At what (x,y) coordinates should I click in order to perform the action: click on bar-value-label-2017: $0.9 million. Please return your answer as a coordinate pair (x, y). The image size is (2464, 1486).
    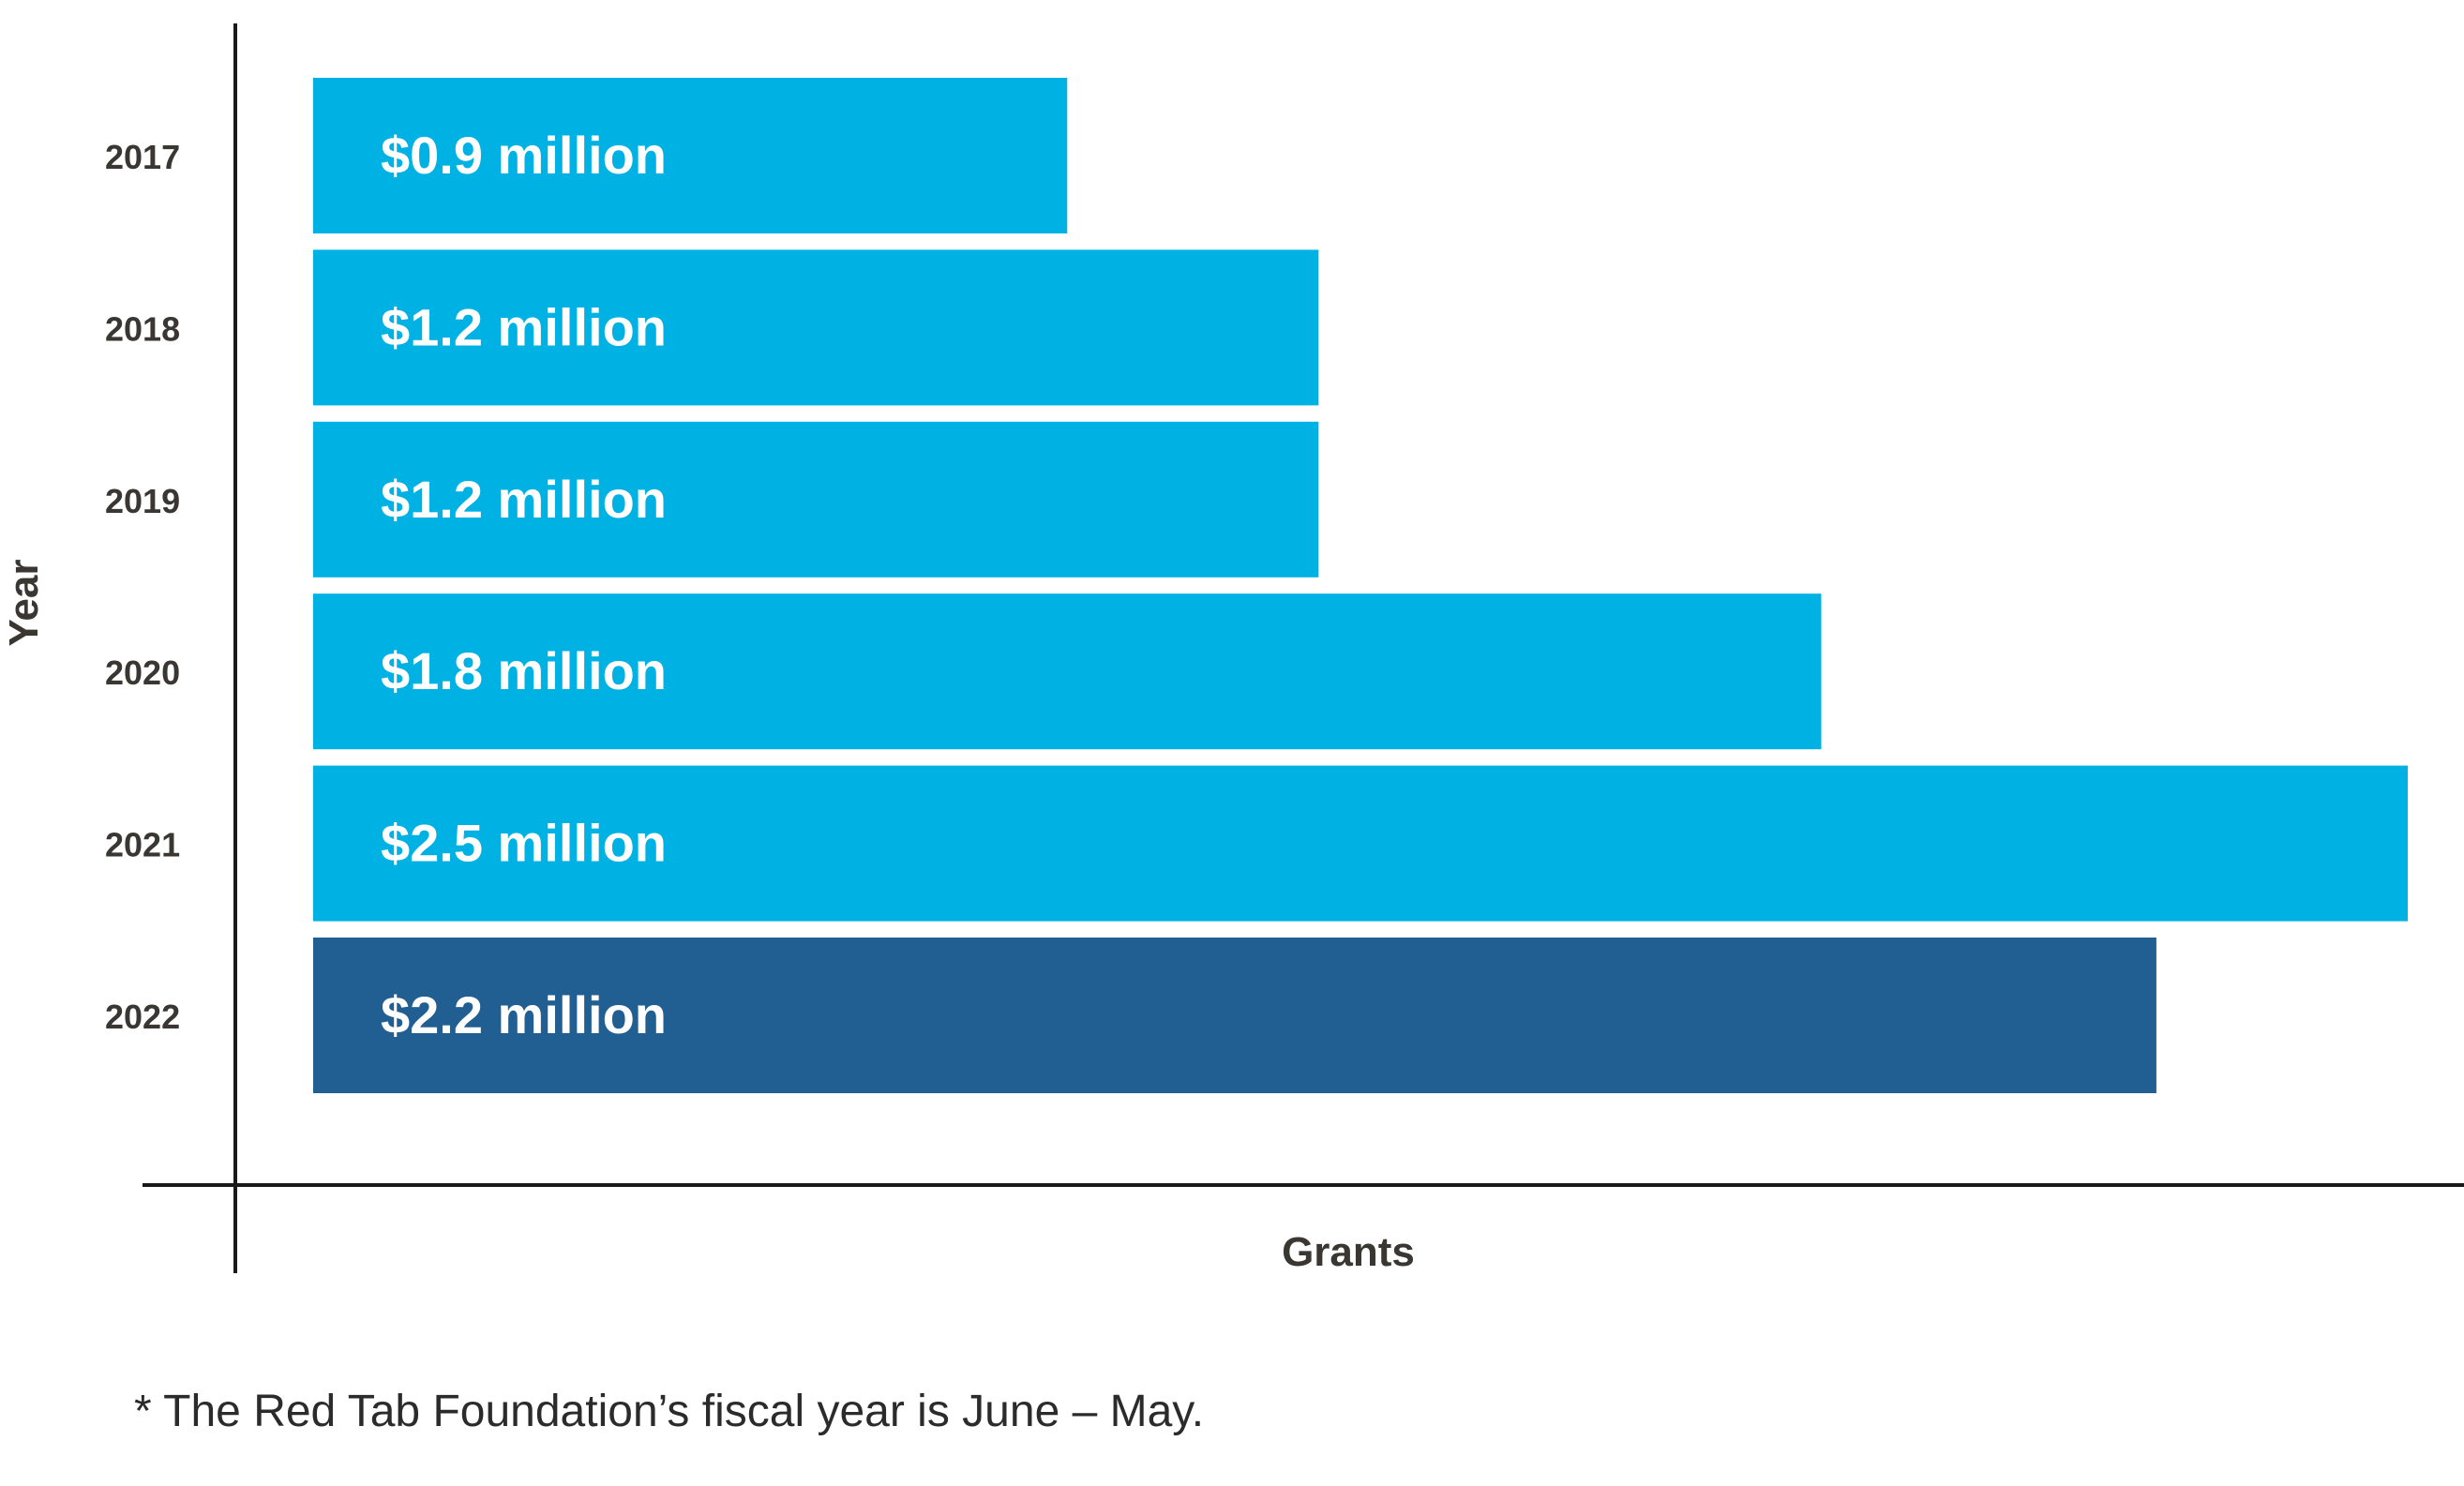
    Looking at the image, I should click on (524, 155).